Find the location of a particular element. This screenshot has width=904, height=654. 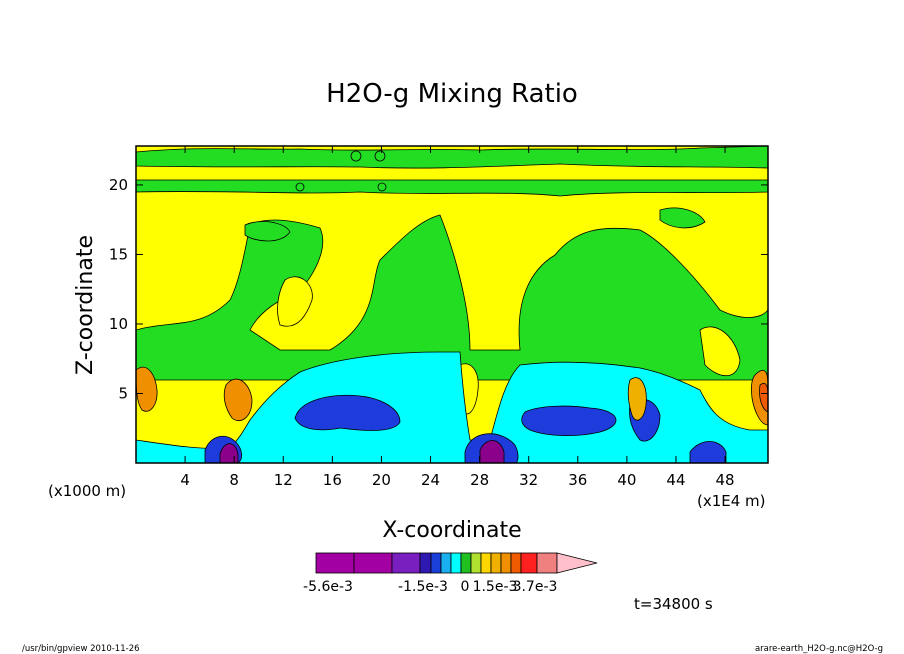

x-tick-label: 48 is located at coordinates (725, 480).